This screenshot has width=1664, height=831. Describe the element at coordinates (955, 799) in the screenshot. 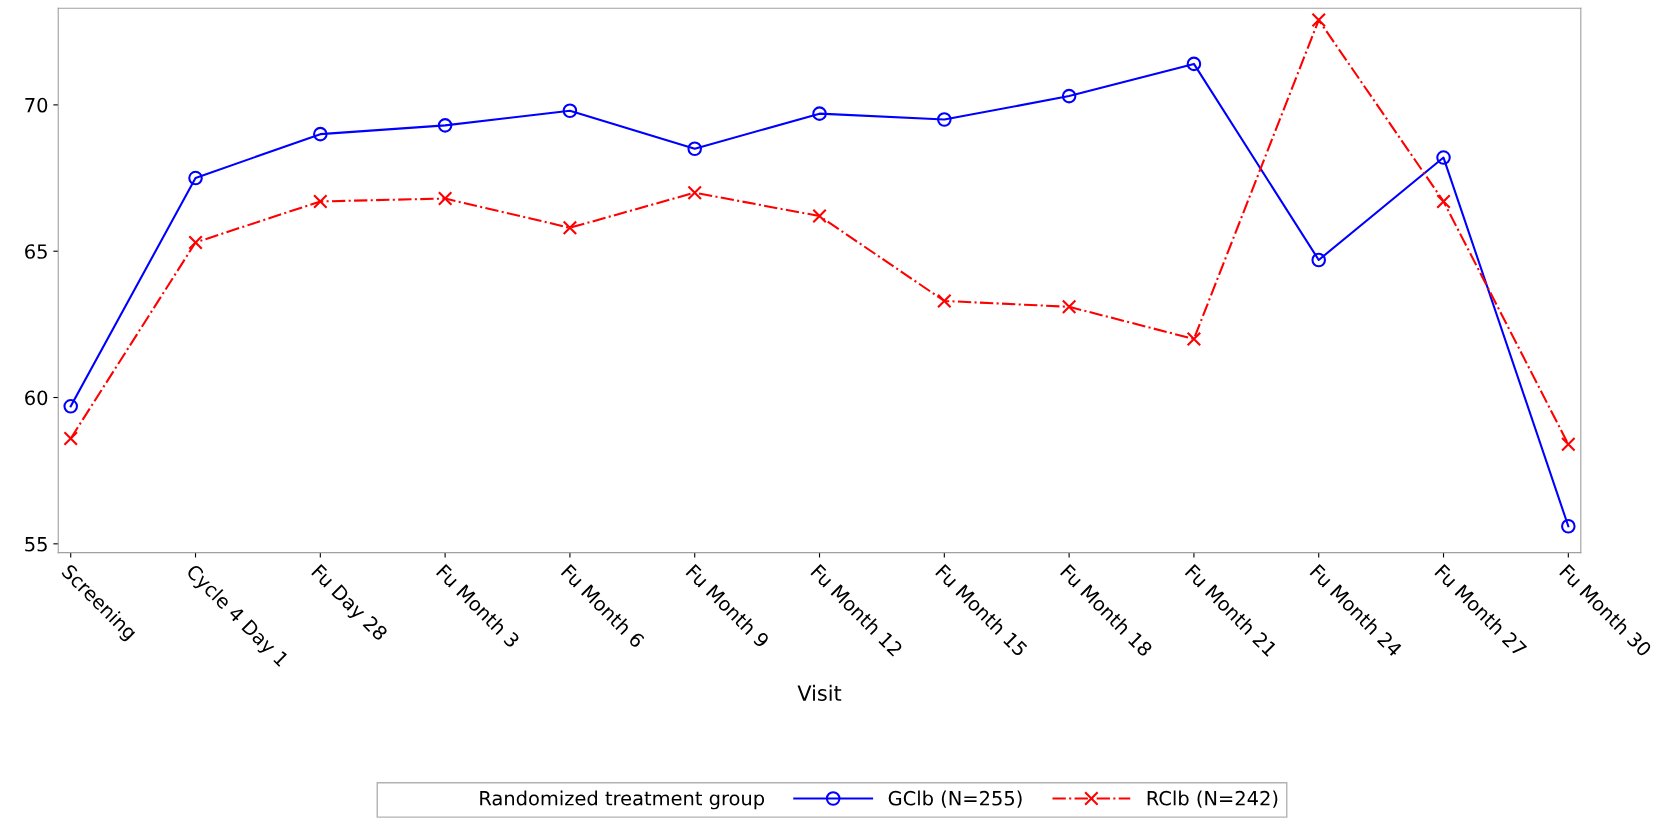

I see `legend-label: GClb (N=255)` at that location.